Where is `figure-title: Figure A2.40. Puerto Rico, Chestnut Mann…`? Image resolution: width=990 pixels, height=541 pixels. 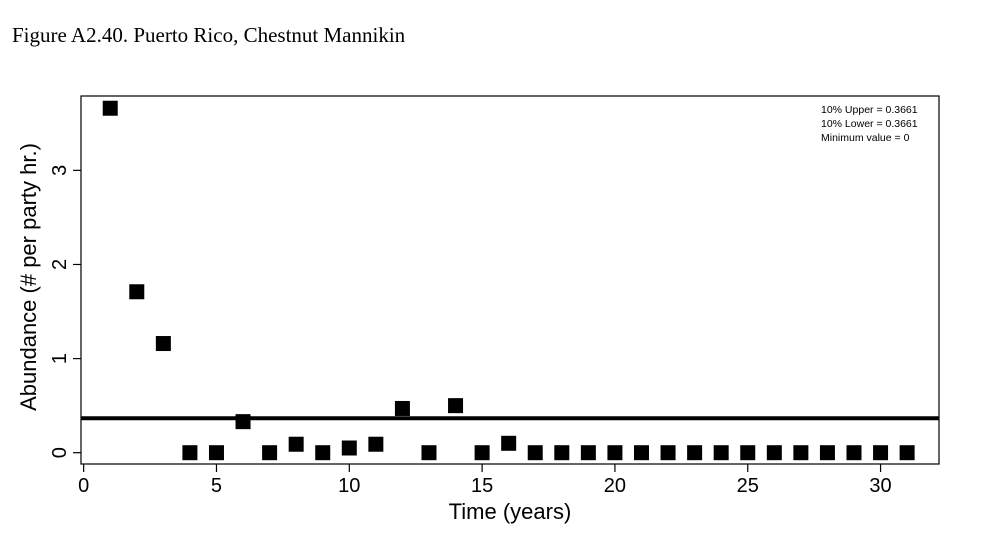 figure-title: Figure A2.40. Puerto Rico, Chestnut Mann… is located at coordinates (209, 35).